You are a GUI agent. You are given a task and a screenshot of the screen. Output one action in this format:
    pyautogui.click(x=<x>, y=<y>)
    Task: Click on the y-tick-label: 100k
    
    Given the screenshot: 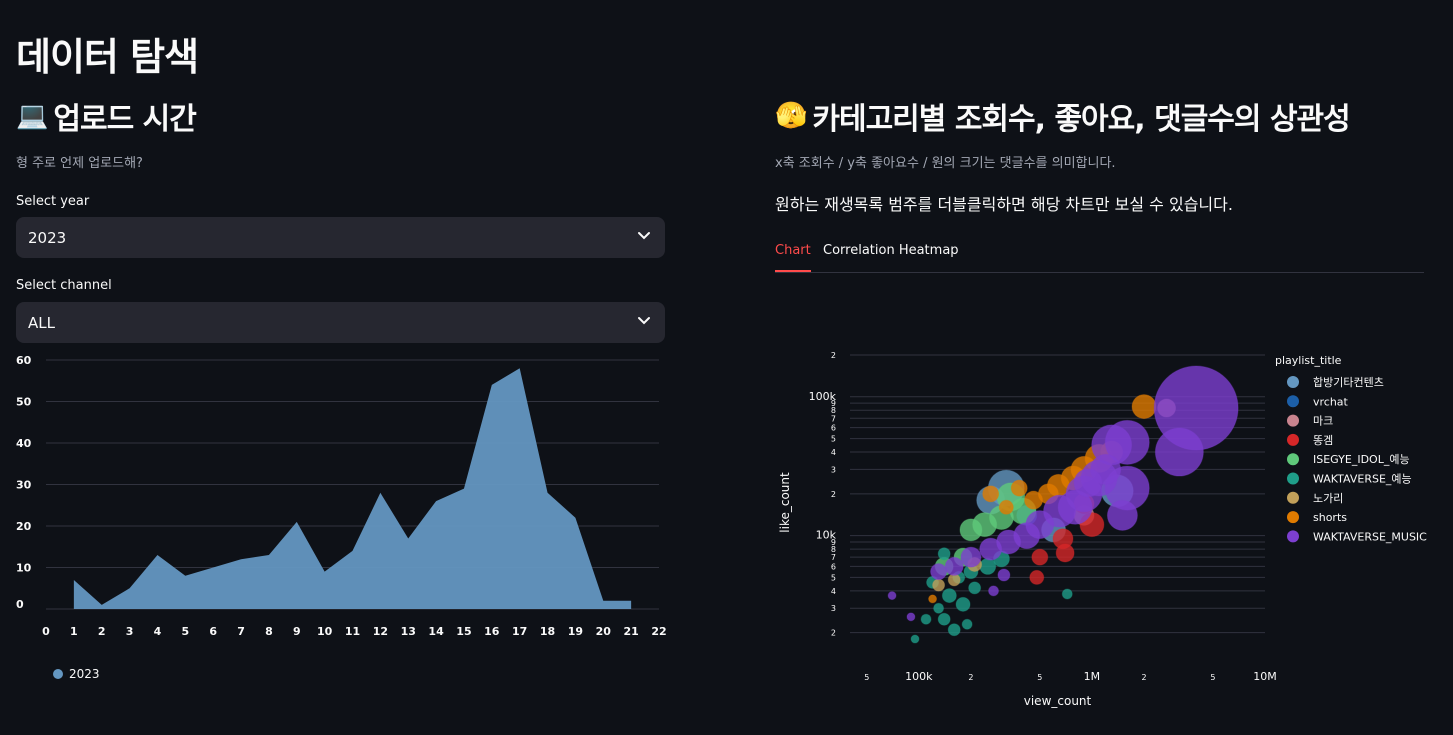 What is the action you would take?
    pyautogui.click(x=823, y=396)
    